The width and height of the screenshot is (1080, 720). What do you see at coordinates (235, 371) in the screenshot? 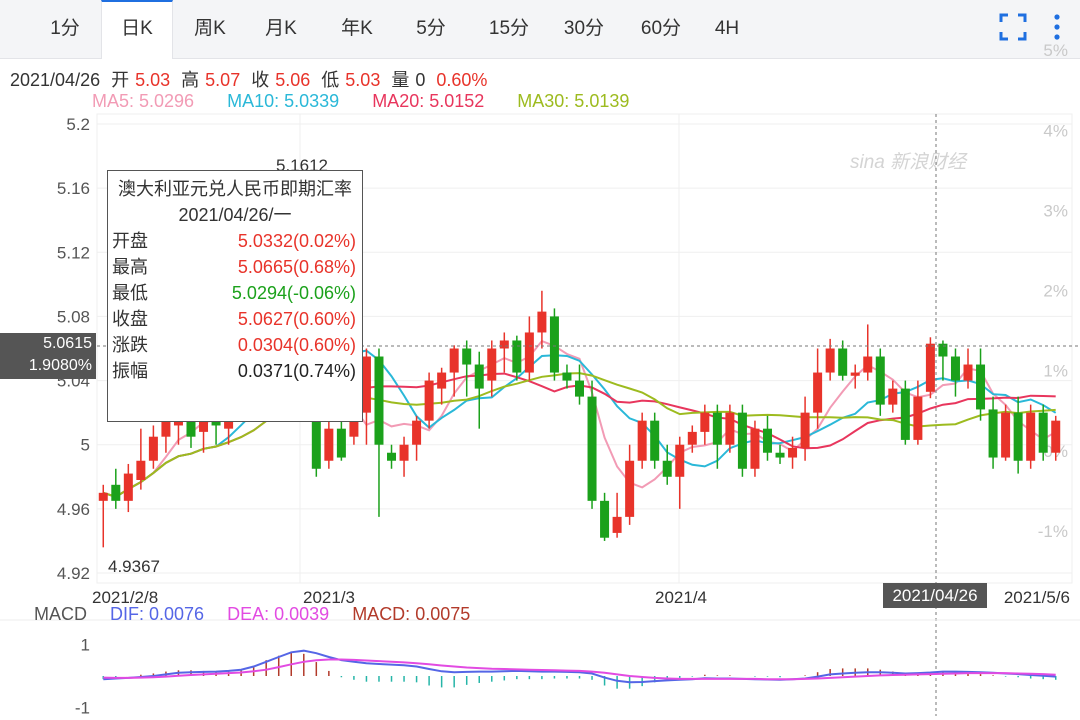
I see `tooltip-row: 振幅 0.0371(0.74%)` at bounding box center [235, 371].